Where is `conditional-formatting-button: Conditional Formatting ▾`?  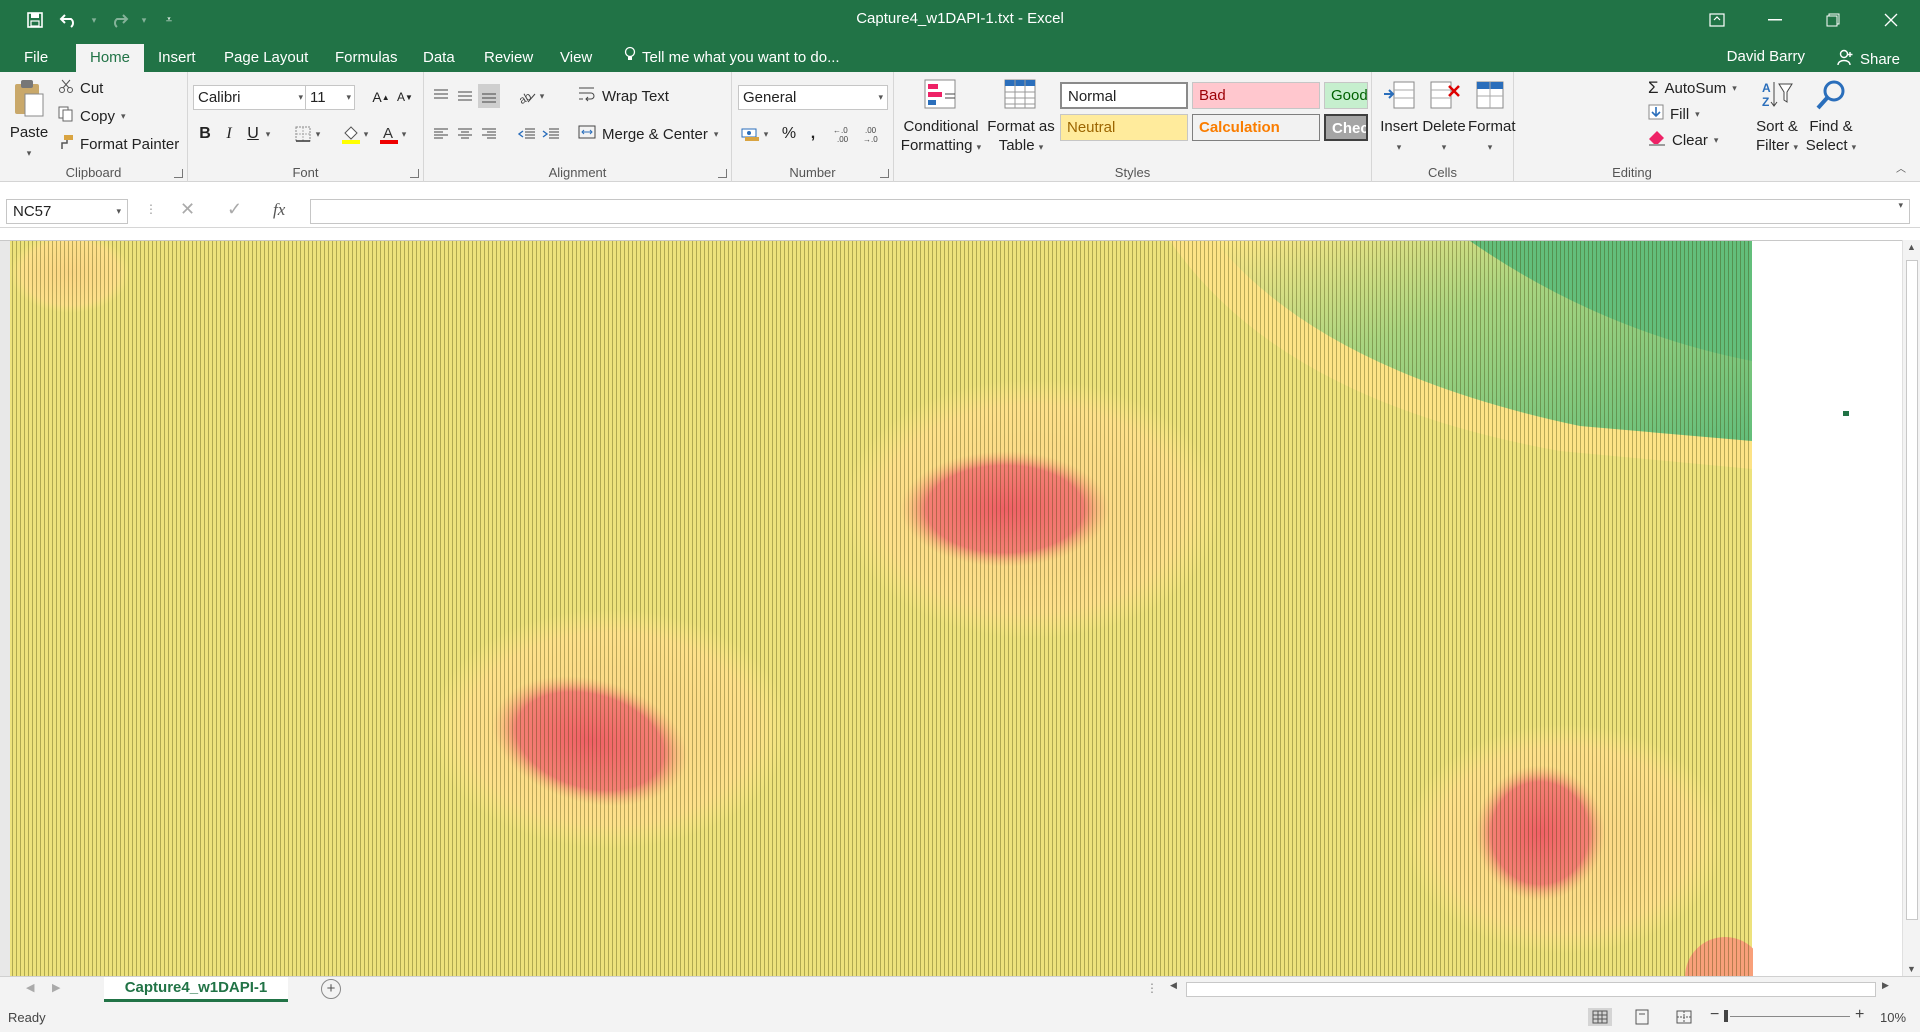 conditional-formatting-button: Conditional Formatting ▾ is located at coordinates (941, 117).